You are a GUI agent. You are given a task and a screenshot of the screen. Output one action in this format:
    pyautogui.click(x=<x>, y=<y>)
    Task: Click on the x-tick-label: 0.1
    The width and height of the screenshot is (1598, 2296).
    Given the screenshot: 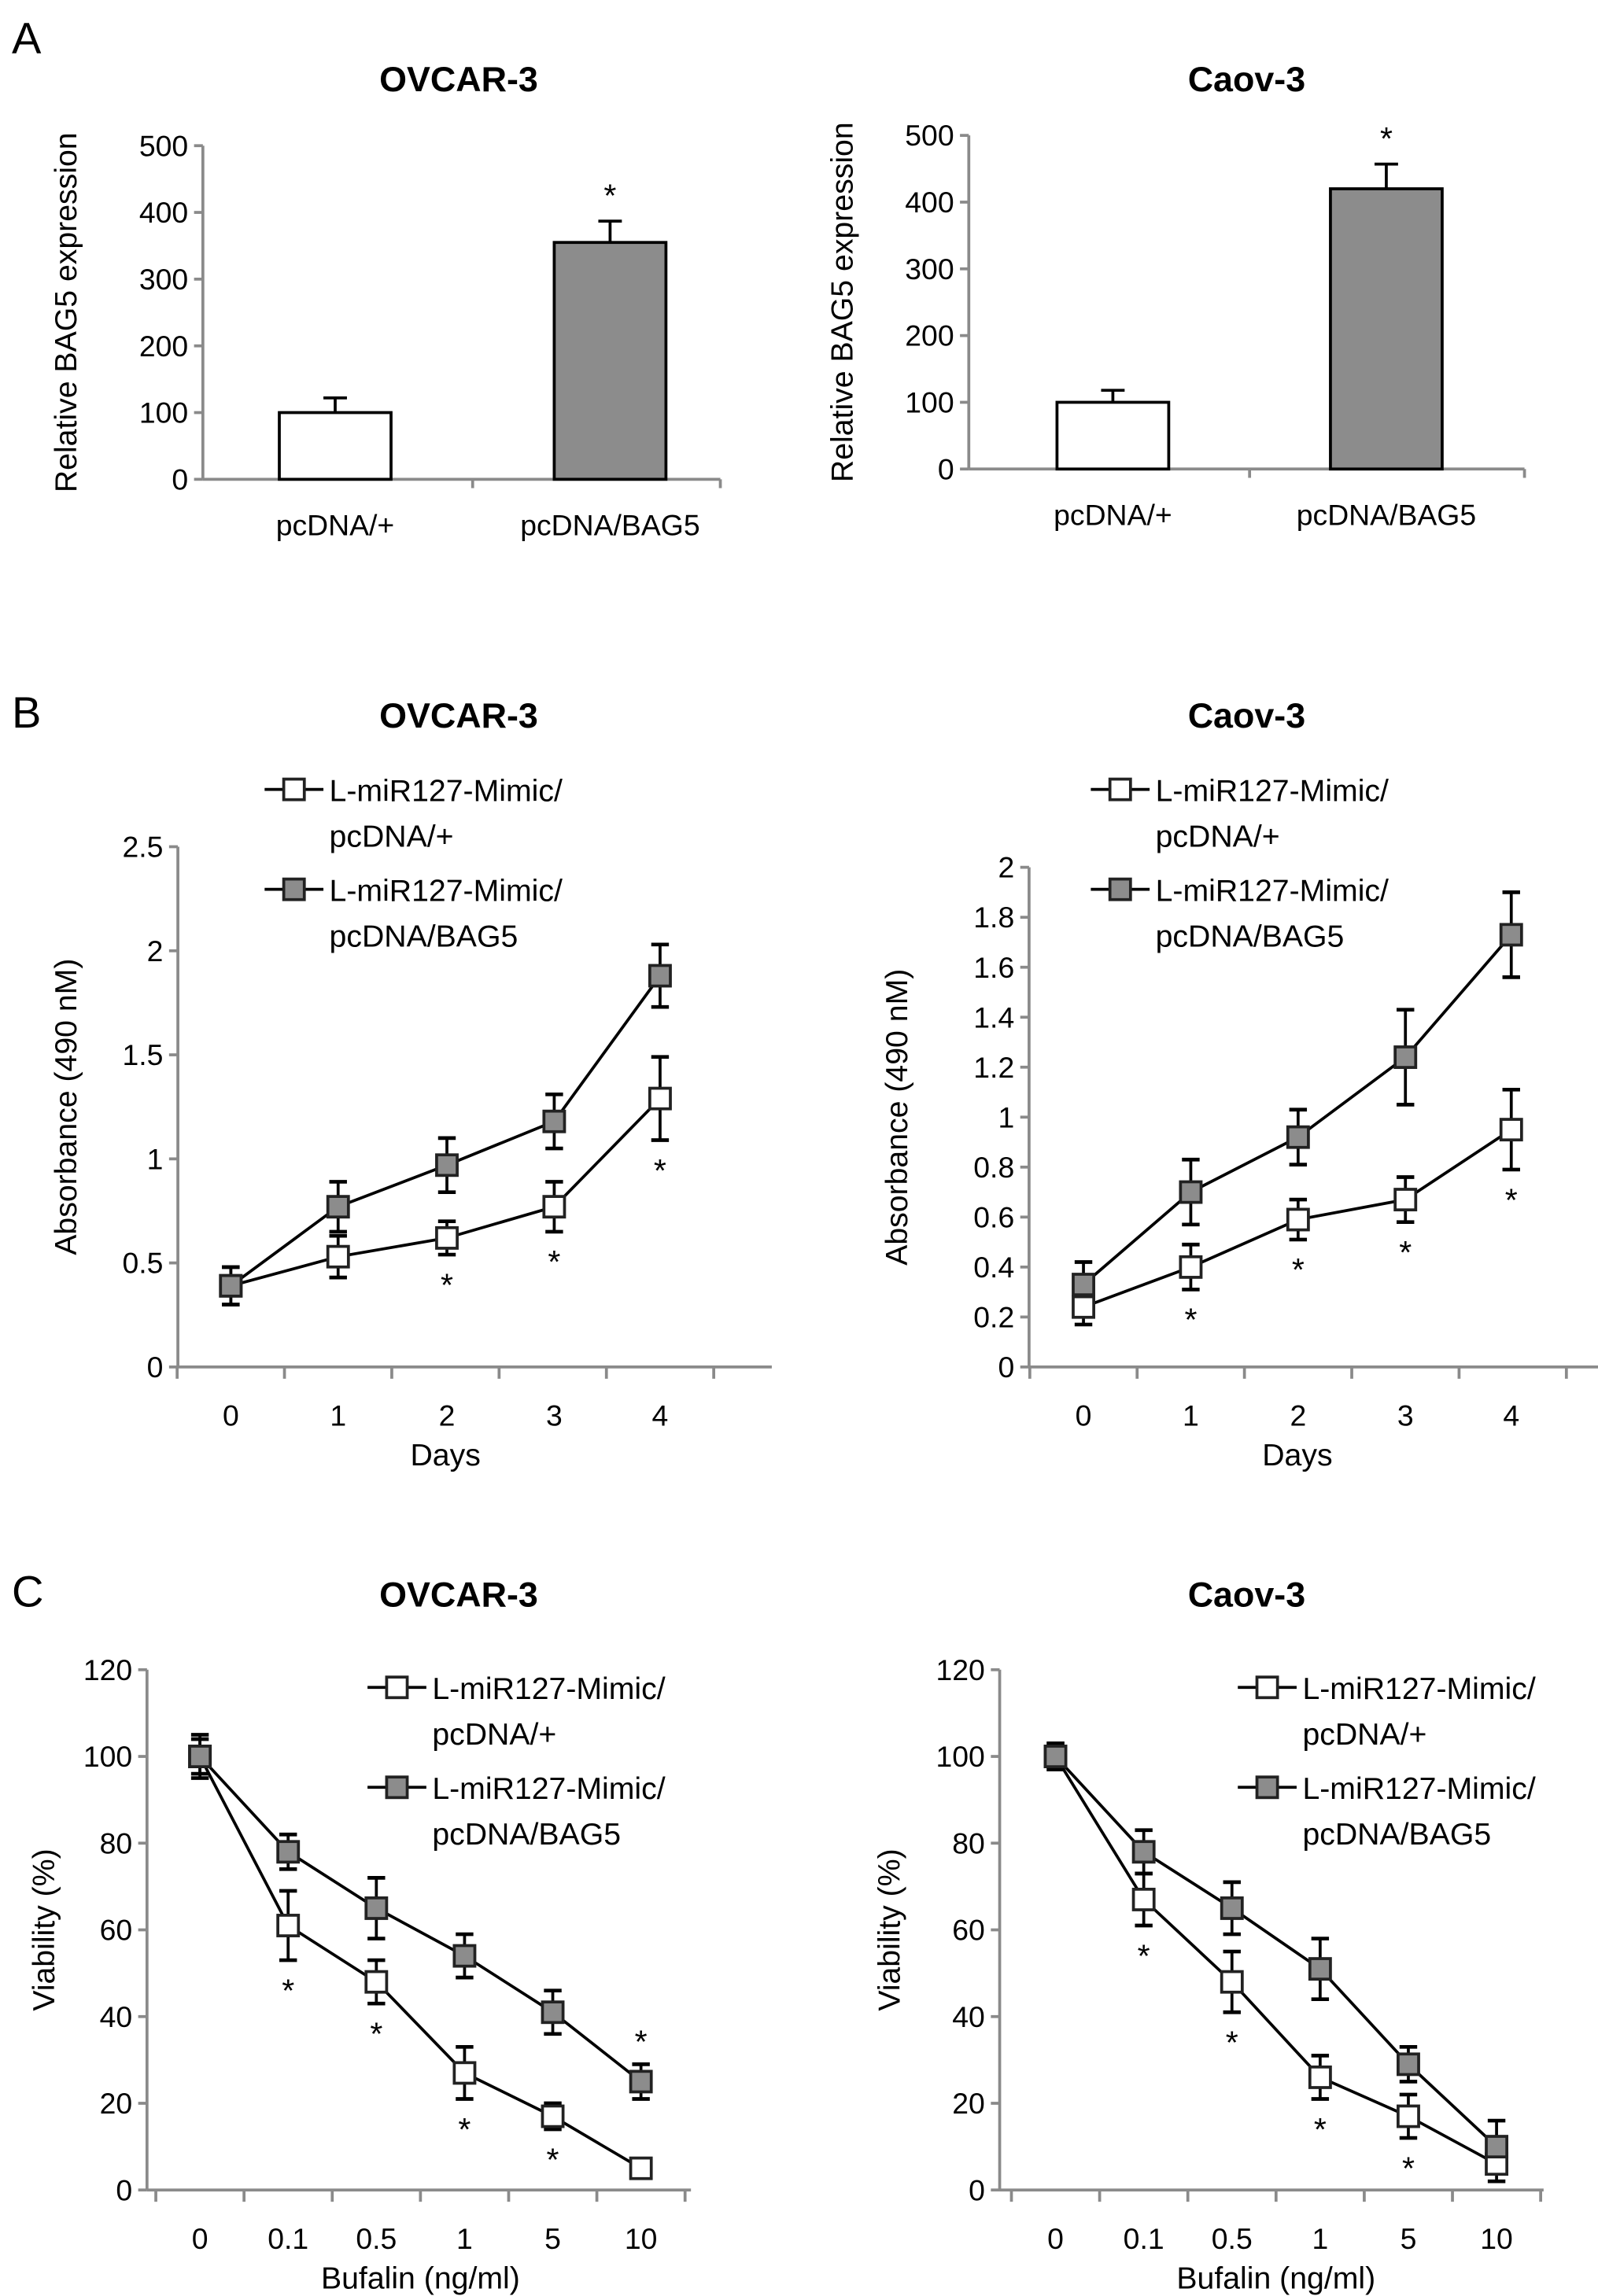 What is the action you would take?
    pyautogui.click(x=288, y=2238)
    